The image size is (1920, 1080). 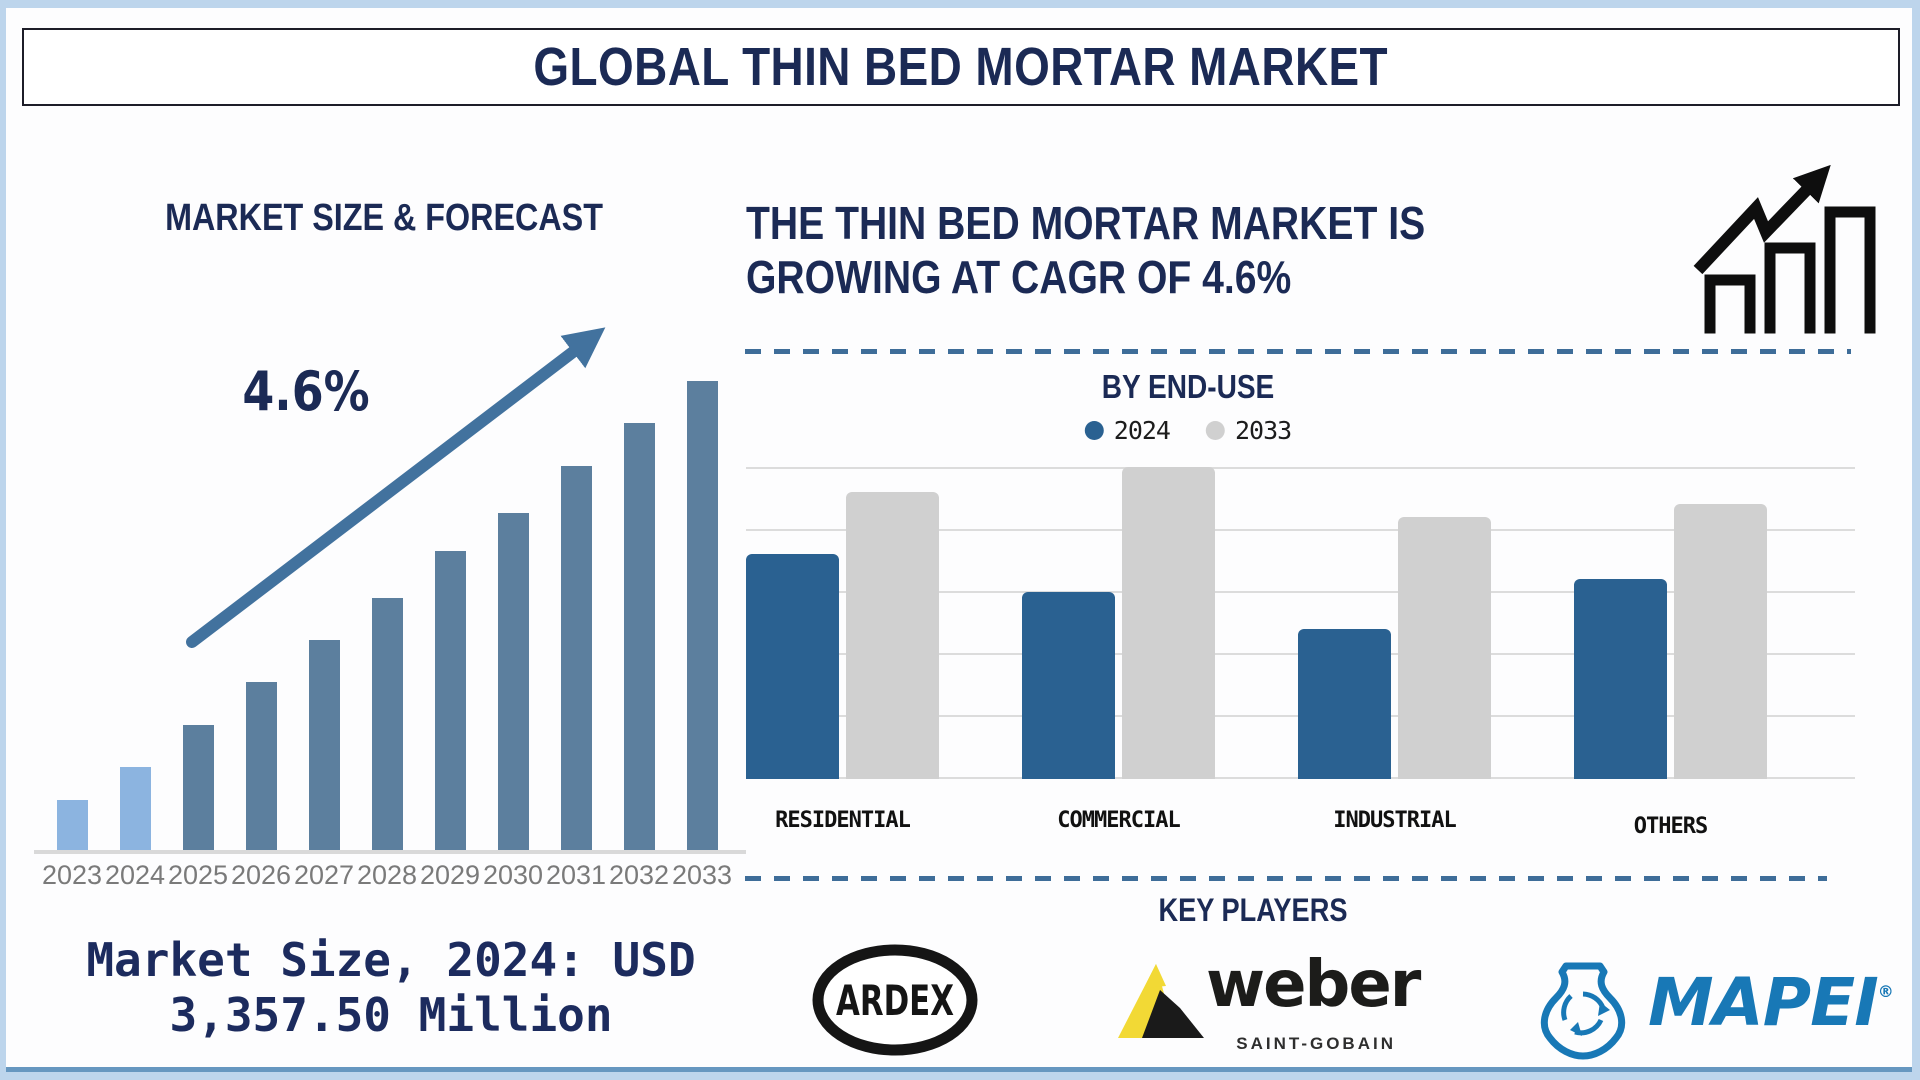 I want to click on legend-item-2033: 2033, so click(x=1249, y=430).